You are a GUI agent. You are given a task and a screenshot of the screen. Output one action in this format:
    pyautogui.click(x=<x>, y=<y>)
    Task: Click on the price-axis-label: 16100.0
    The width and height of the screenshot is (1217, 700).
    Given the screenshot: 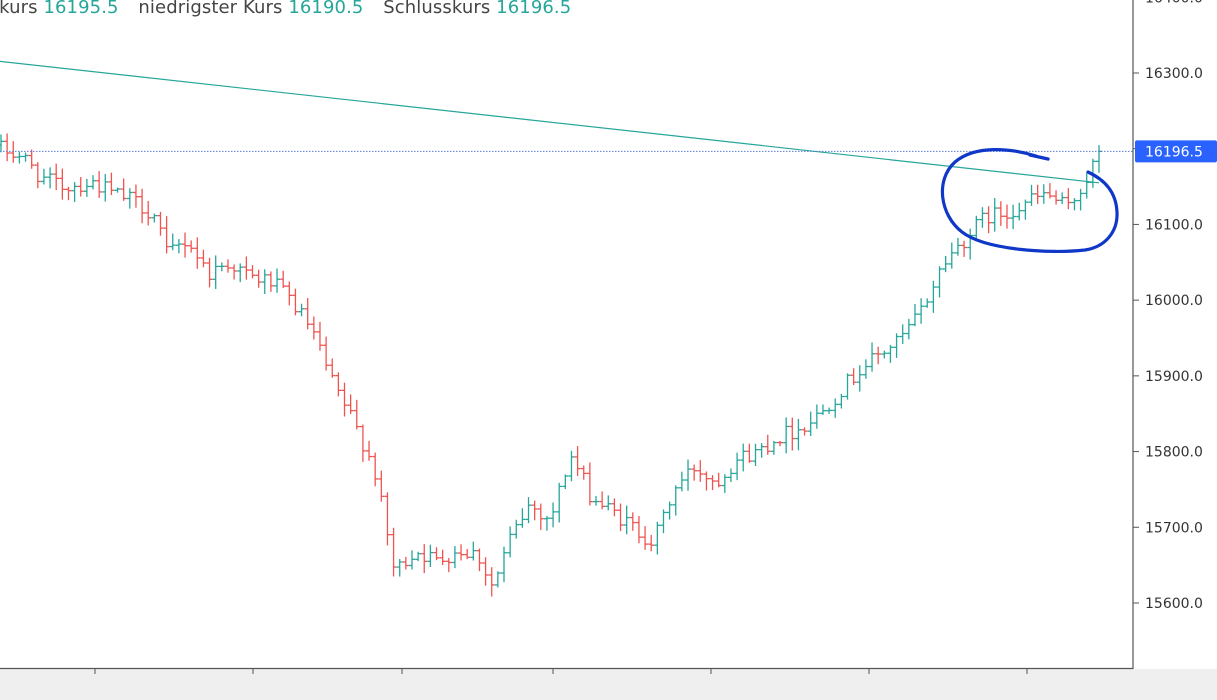 What is the action you would take?
    pyautogui.click(x=1174, y=225)
    